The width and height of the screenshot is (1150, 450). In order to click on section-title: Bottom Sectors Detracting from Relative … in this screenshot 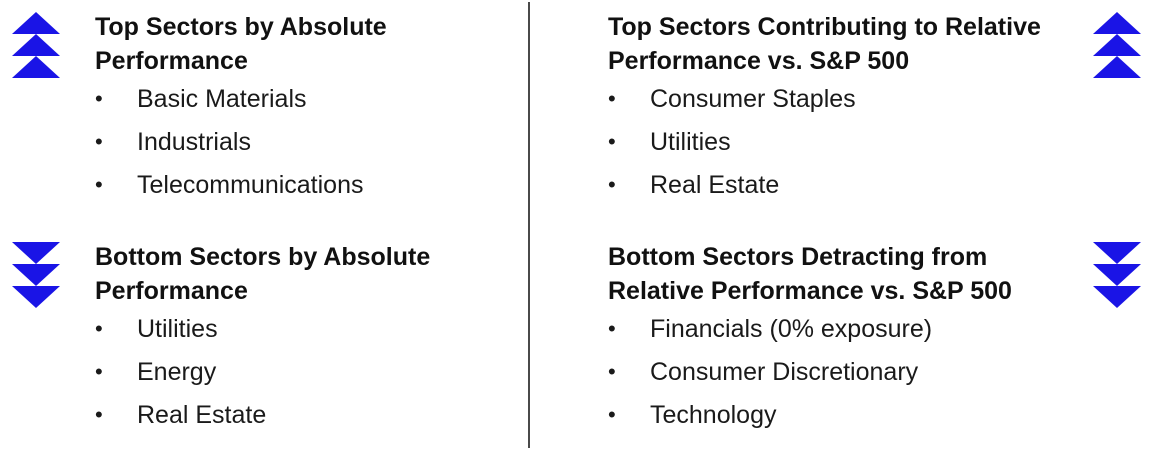, I will do `click(810, 274)`.